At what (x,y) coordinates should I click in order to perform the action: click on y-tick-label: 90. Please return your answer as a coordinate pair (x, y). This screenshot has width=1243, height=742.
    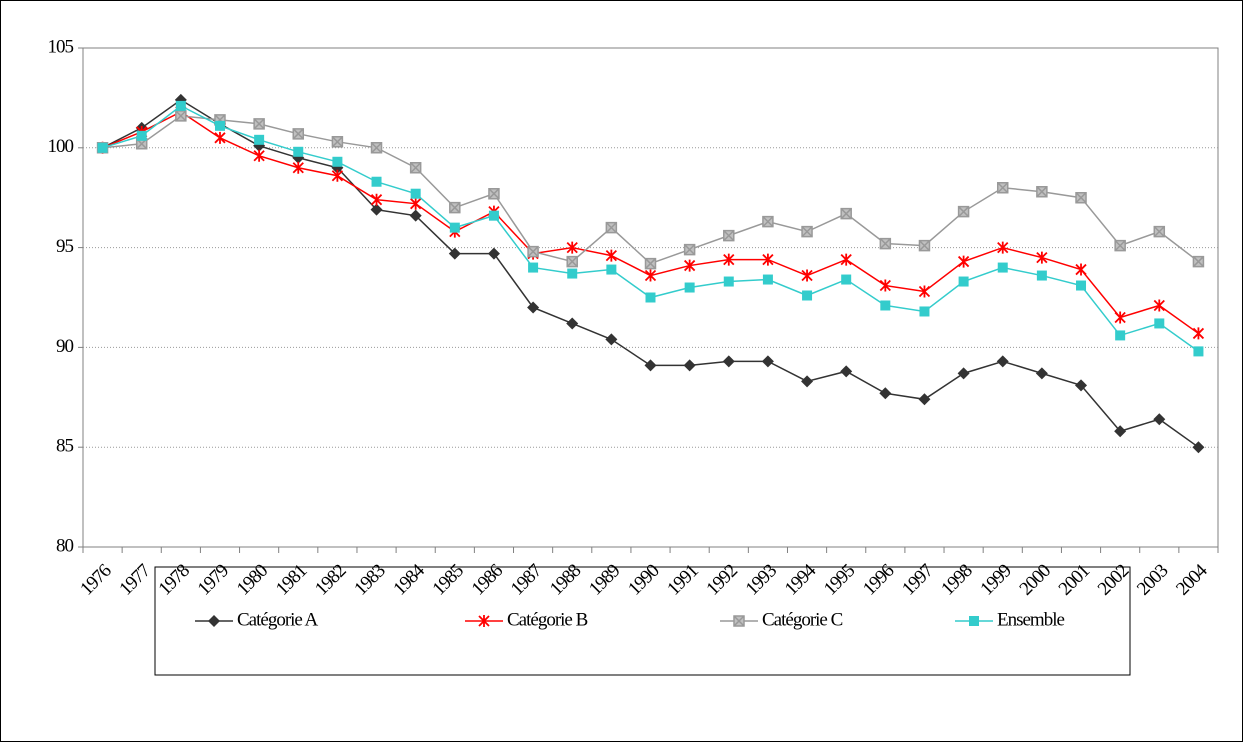
    Looking at the image, I should click on (65, 346).